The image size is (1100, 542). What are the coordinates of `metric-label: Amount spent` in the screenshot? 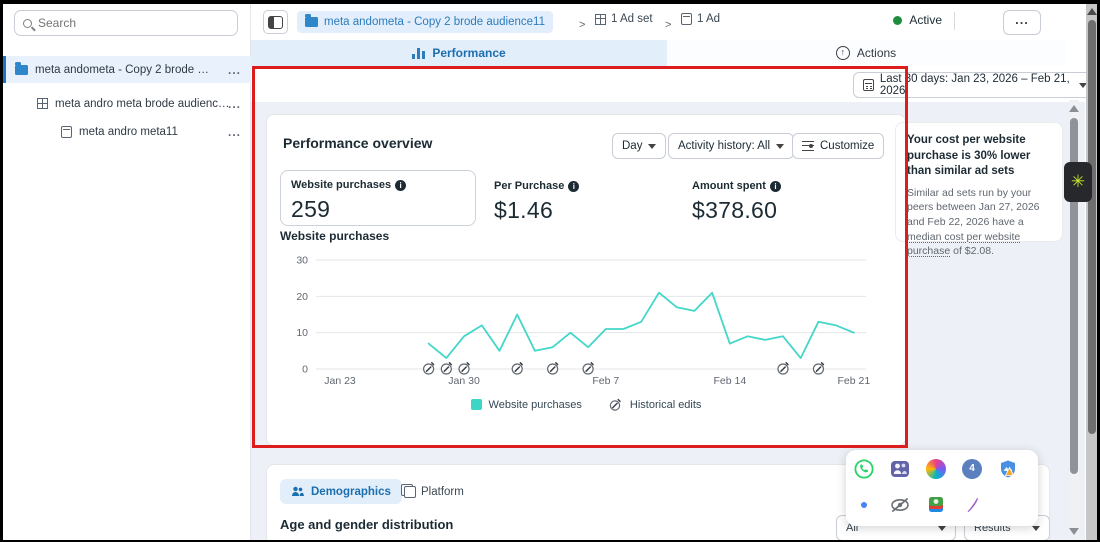 It's located at (729, 186).